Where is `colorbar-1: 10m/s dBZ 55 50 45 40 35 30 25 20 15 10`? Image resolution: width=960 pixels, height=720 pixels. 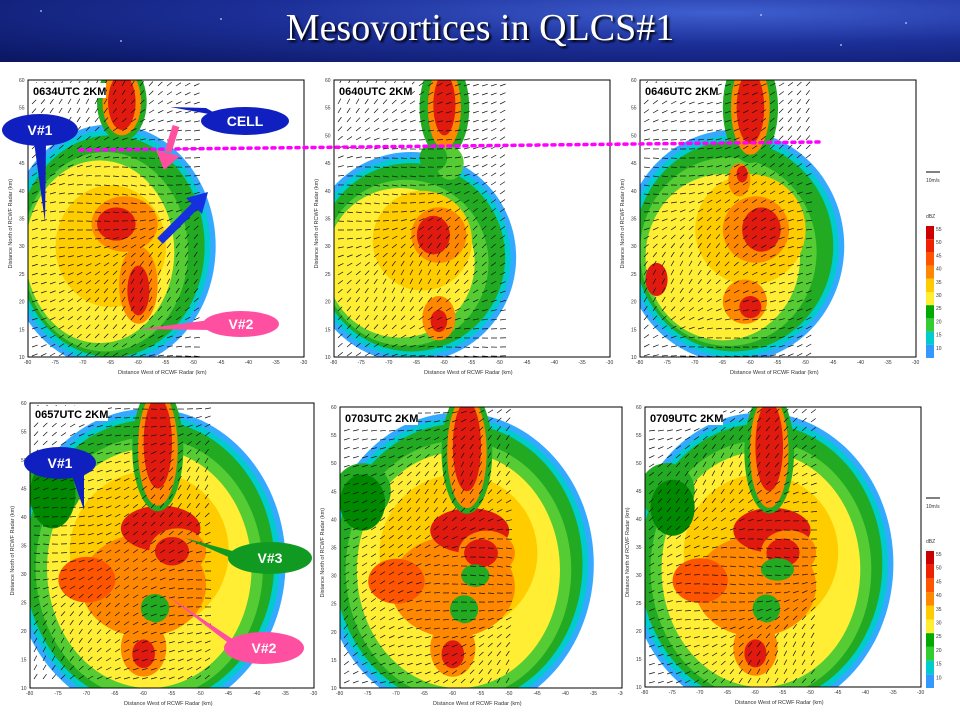
colorbar-1: 10m/s dBZ 55 50 45 40 35 30 25 20 15 10 is located at coordinates (934, 264).